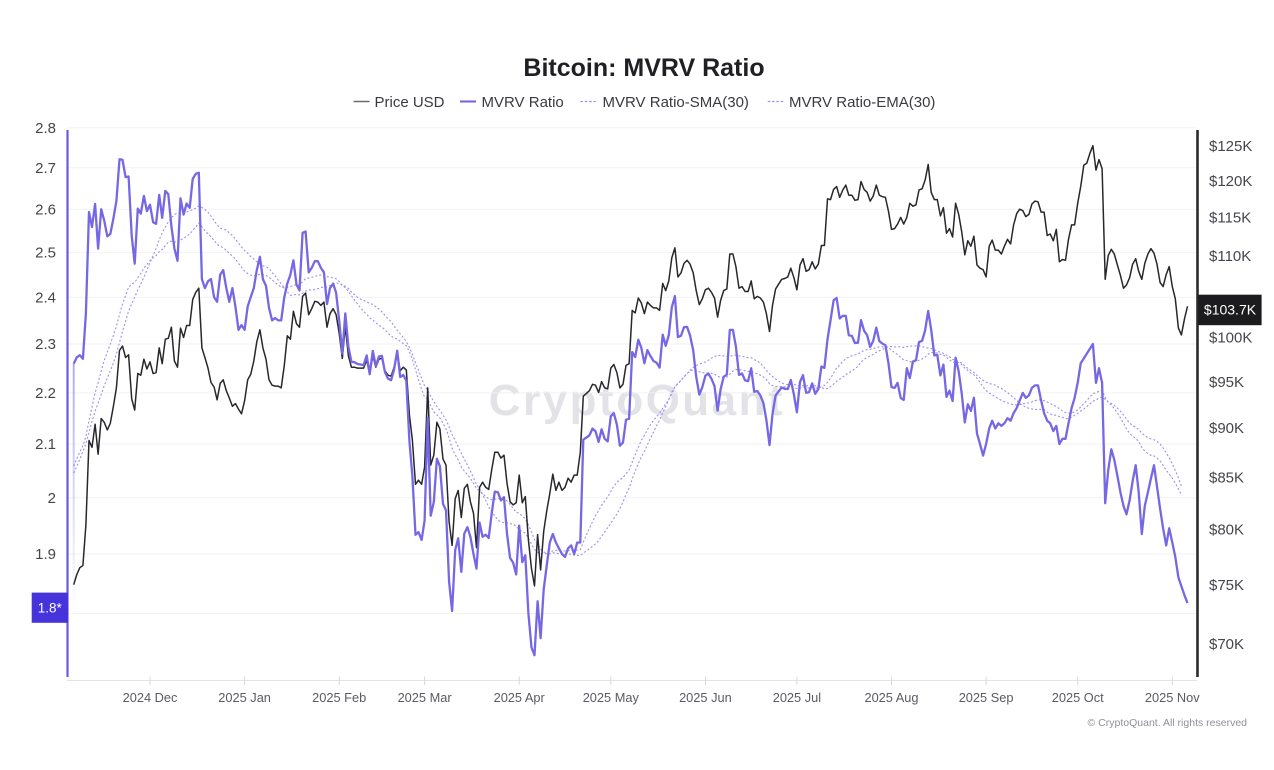 The width and height of the screenshot is (1274, 770). Describe the element at coordinates (150, 697) in the screenshot. I see `svg-text: 2024 Dec` at that location.